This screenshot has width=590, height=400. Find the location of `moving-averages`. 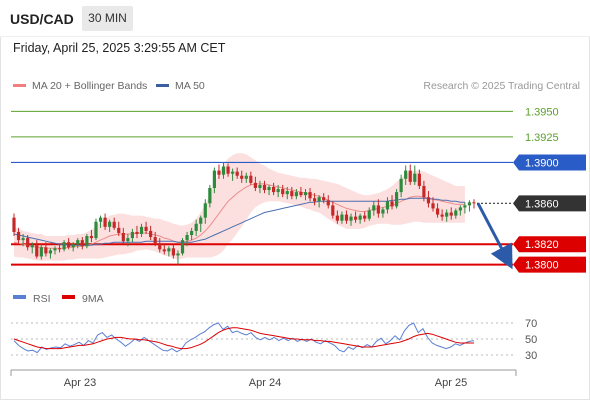

moving-averages is located at coordinates (239, 216).